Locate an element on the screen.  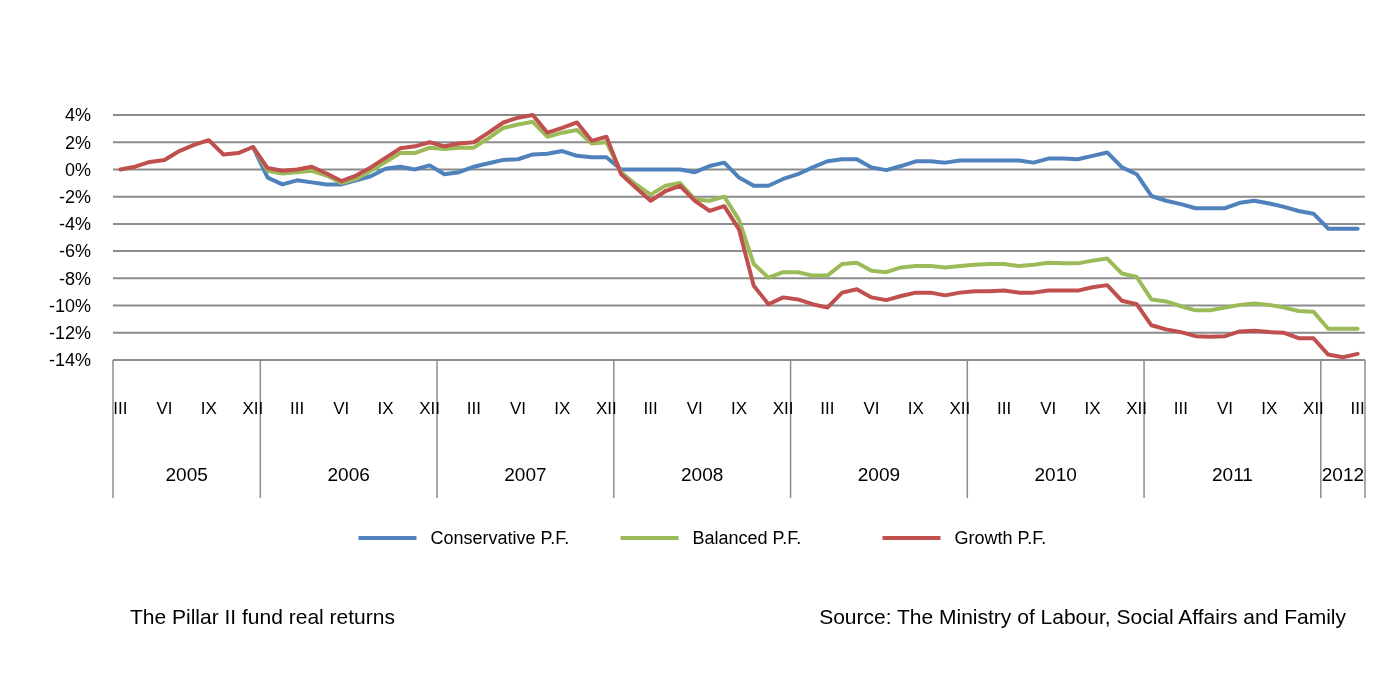
y-tick-label: -14% is located at coordinates (69, 360).